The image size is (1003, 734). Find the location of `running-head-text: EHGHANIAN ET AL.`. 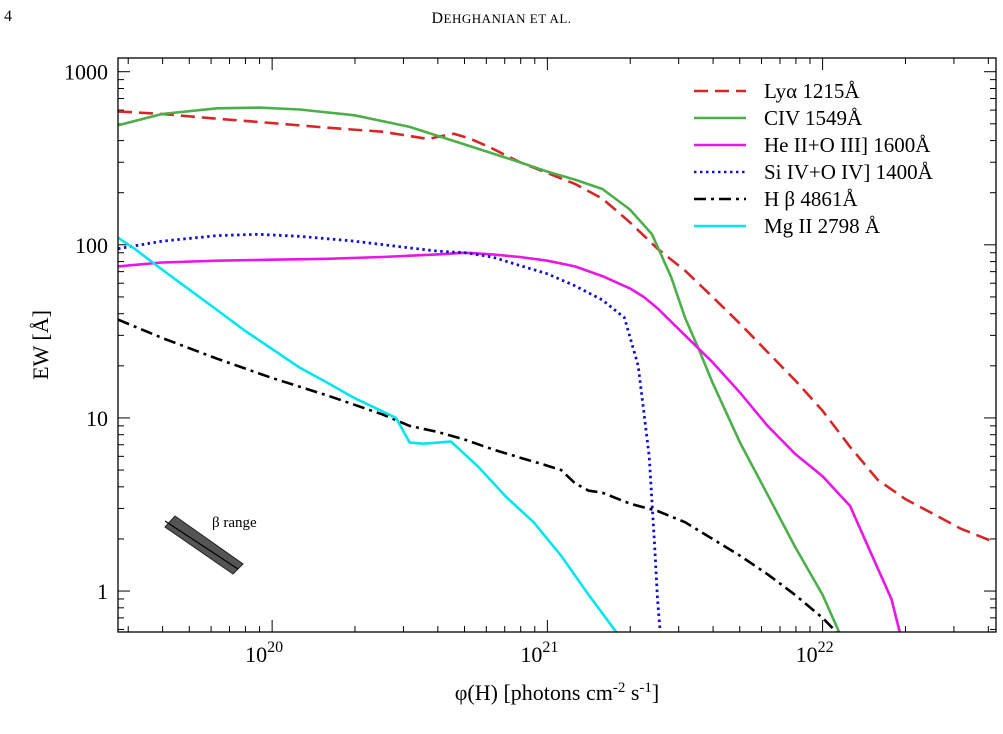

running-head-text: EHGHANIAN ET AL. is located at coordinates (507, 18).